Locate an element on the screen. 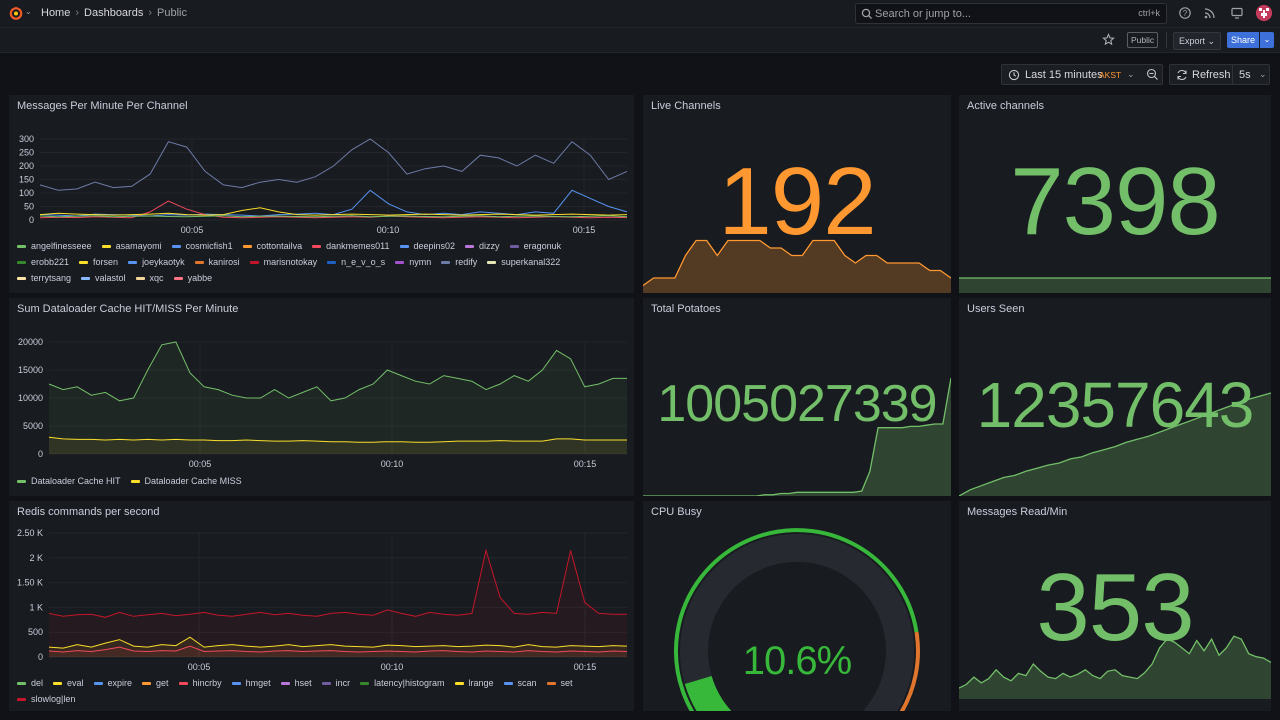  legend-item: terrytsang is located at coordinates (44, 278).